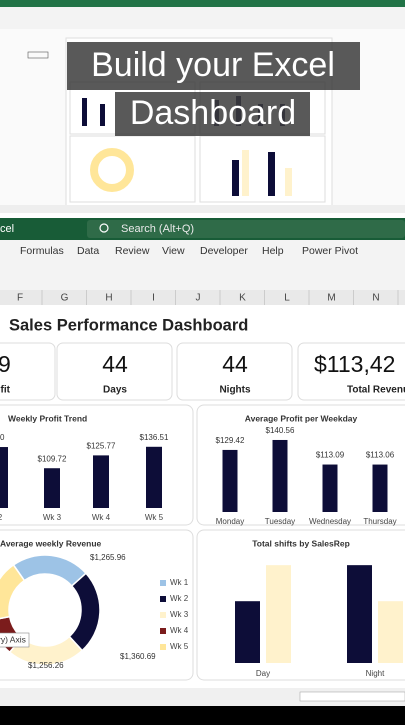  I want to click on x-tick-label: 2, so click(1, 517).